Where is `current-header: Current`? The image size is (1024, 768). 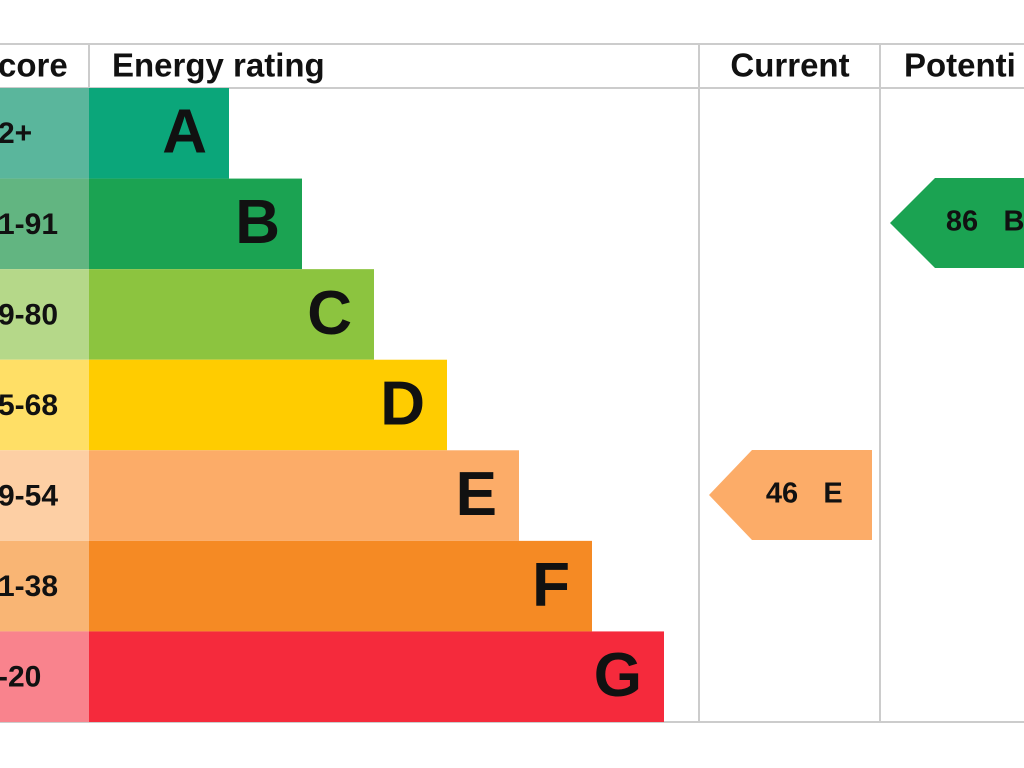 current-header: Current is located at coordinates (789, 65).